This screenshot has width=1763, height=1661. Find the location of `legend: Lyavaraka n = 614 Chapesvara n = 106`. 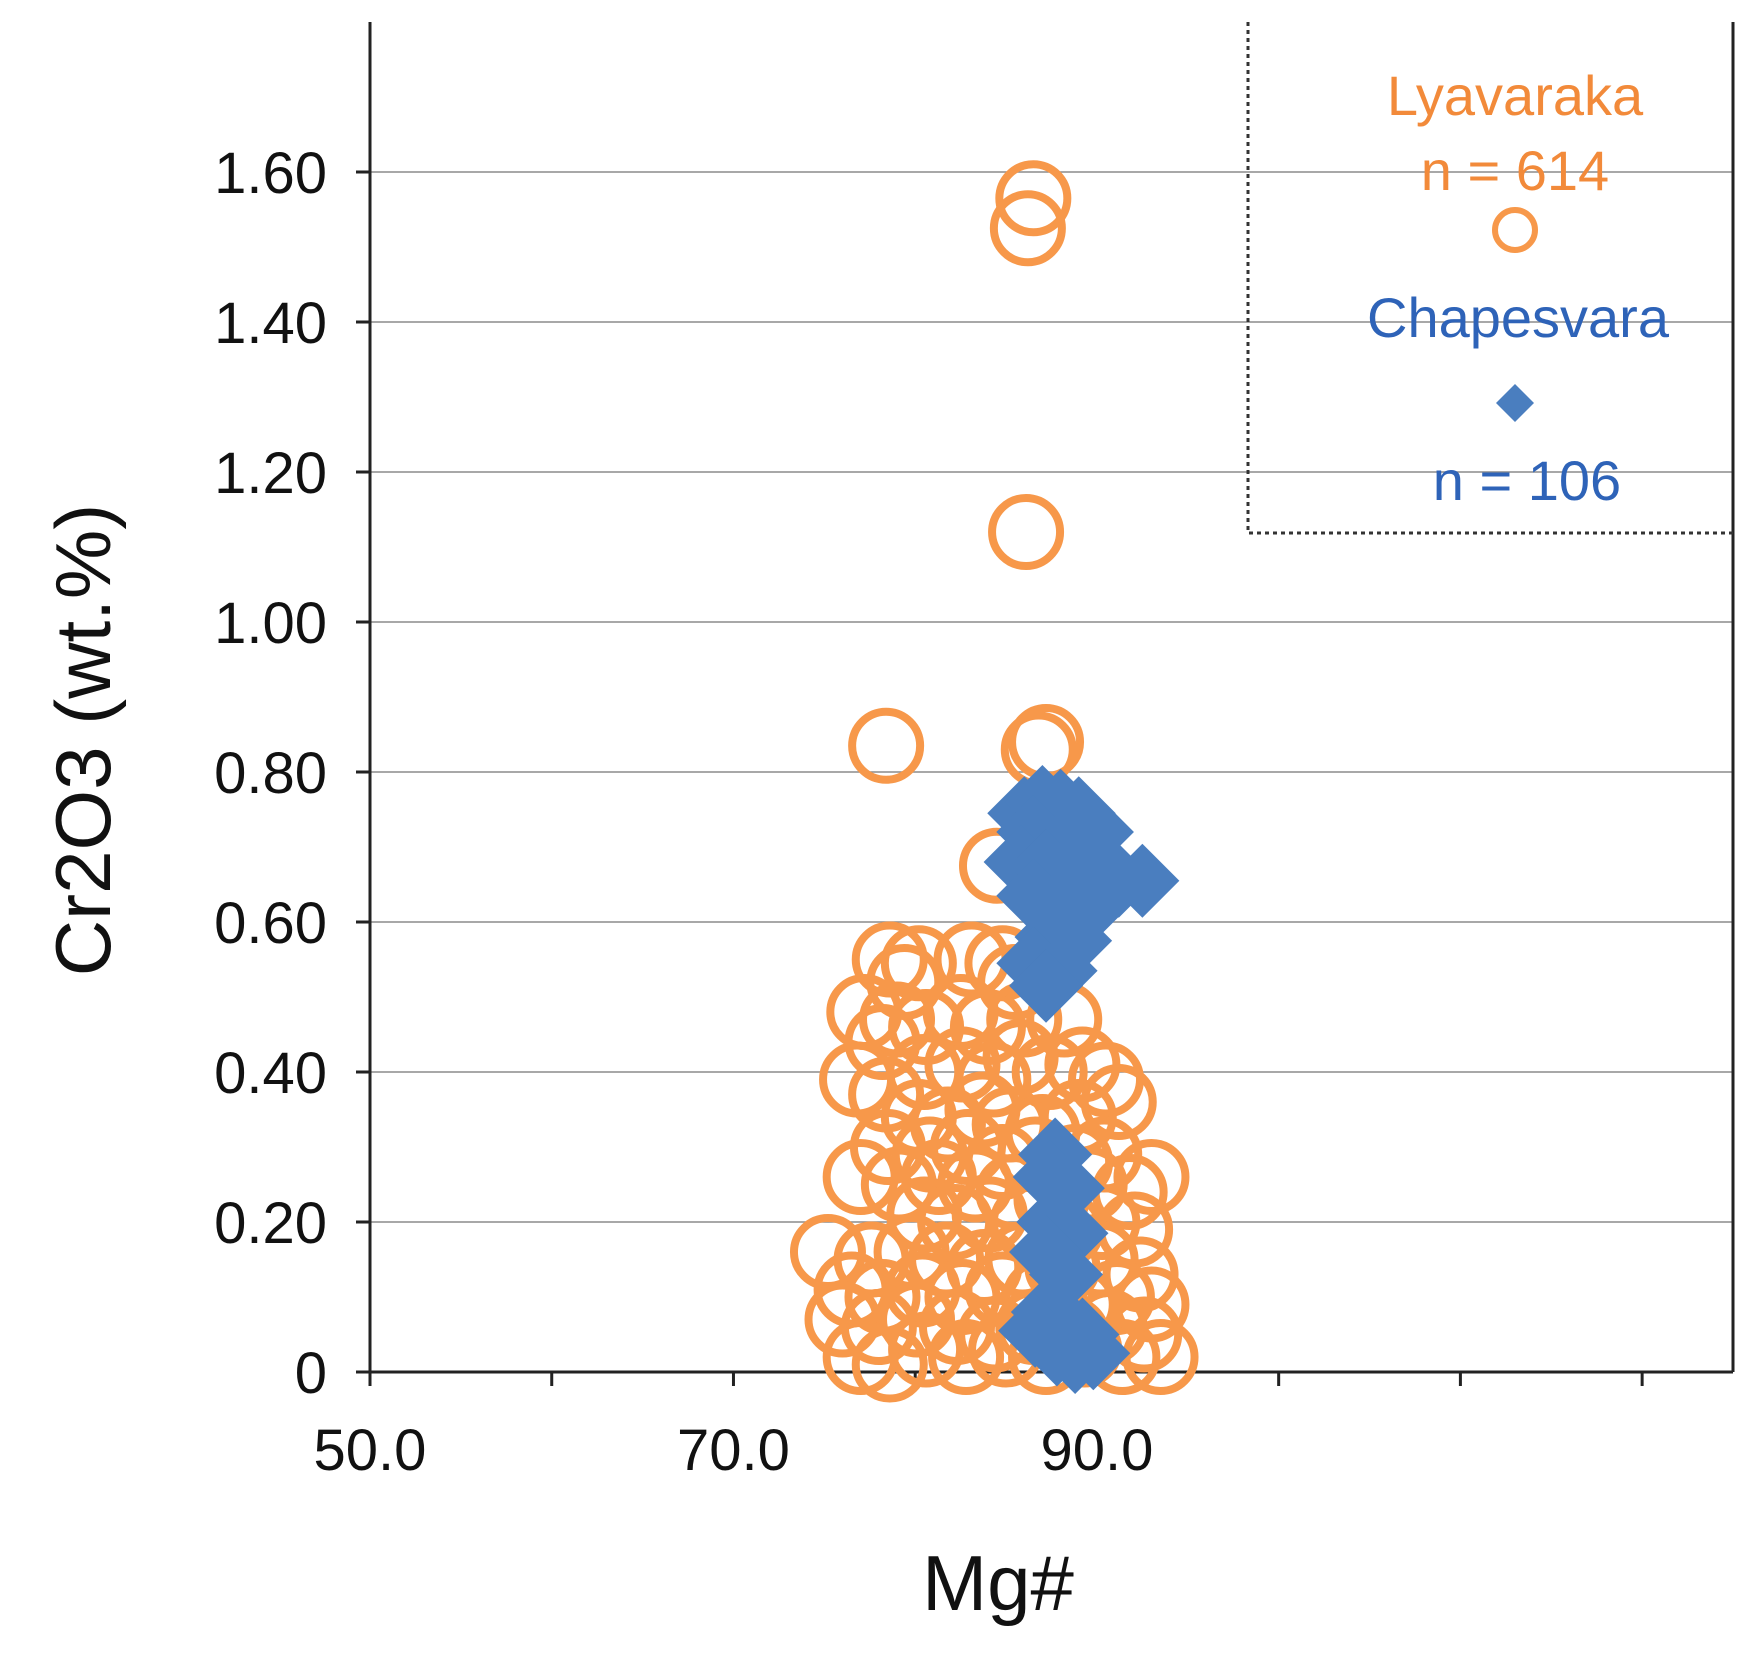

legend: Lyavaraka n = 614 Chapesvara n = 106 is located at coordinates (1489, 278).